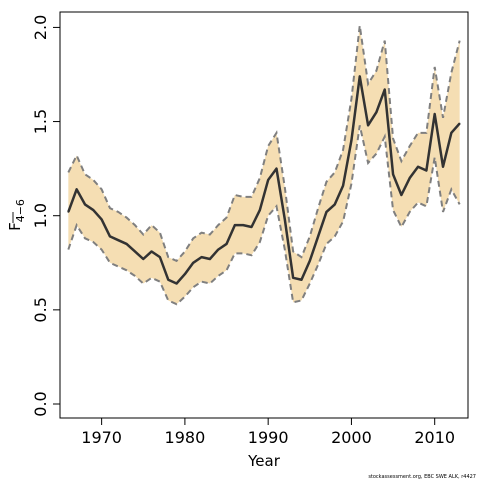  Describe the element at coordinates (20, 210) in the screenshot. I see `y-axis-title-subscript: 4−6` at that location.